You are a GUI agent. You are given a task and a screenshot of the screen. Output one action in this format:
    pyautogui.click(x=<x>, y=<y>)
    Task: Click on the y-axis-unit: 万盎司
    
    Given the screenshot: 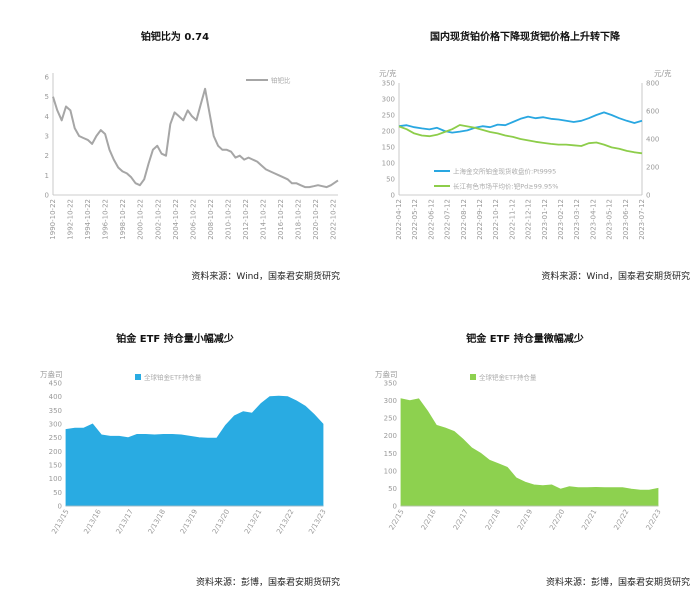 What is the action you would take?
    pyautogui.click(x=51, y=374)
    